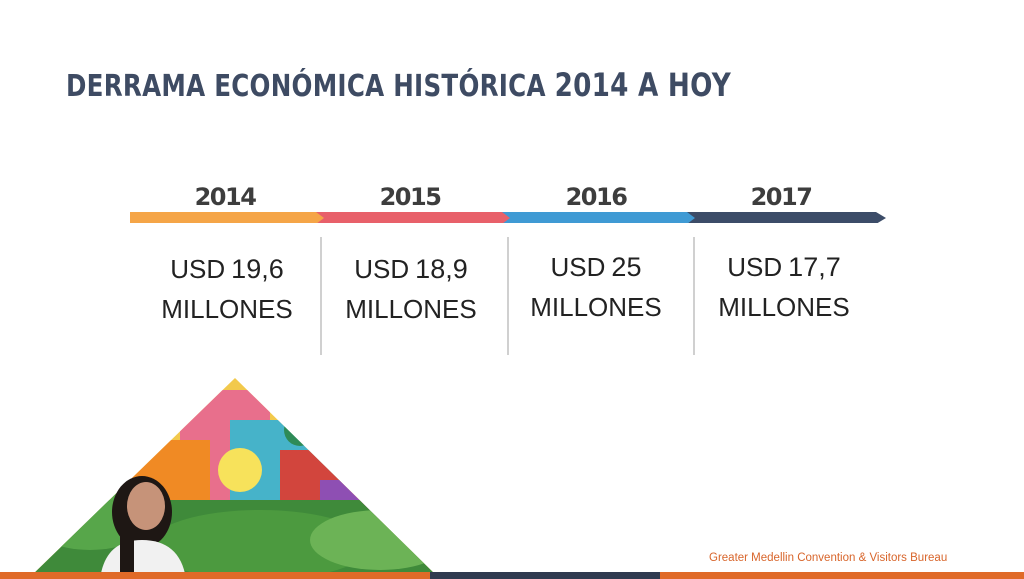 This screenshot has height=579, width=1024. Describe the element at coordinates (411, 289) in the screenshot. I see `amount-2015: USD 18,9 MILLONES` at that location.